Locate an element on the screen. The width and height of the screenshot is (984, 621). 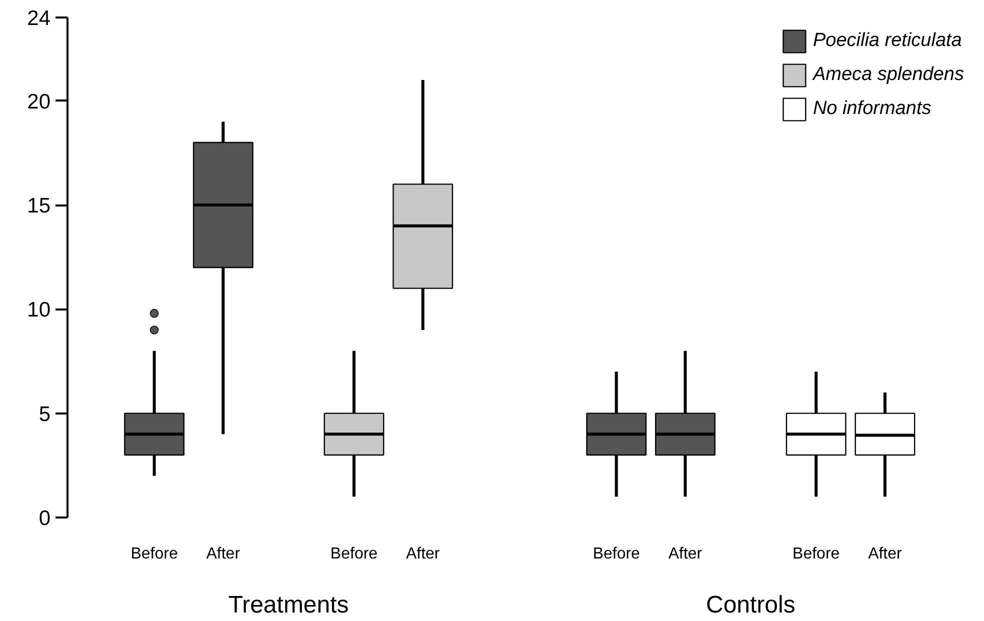
text: Controls is located at coordinates (751, 605).